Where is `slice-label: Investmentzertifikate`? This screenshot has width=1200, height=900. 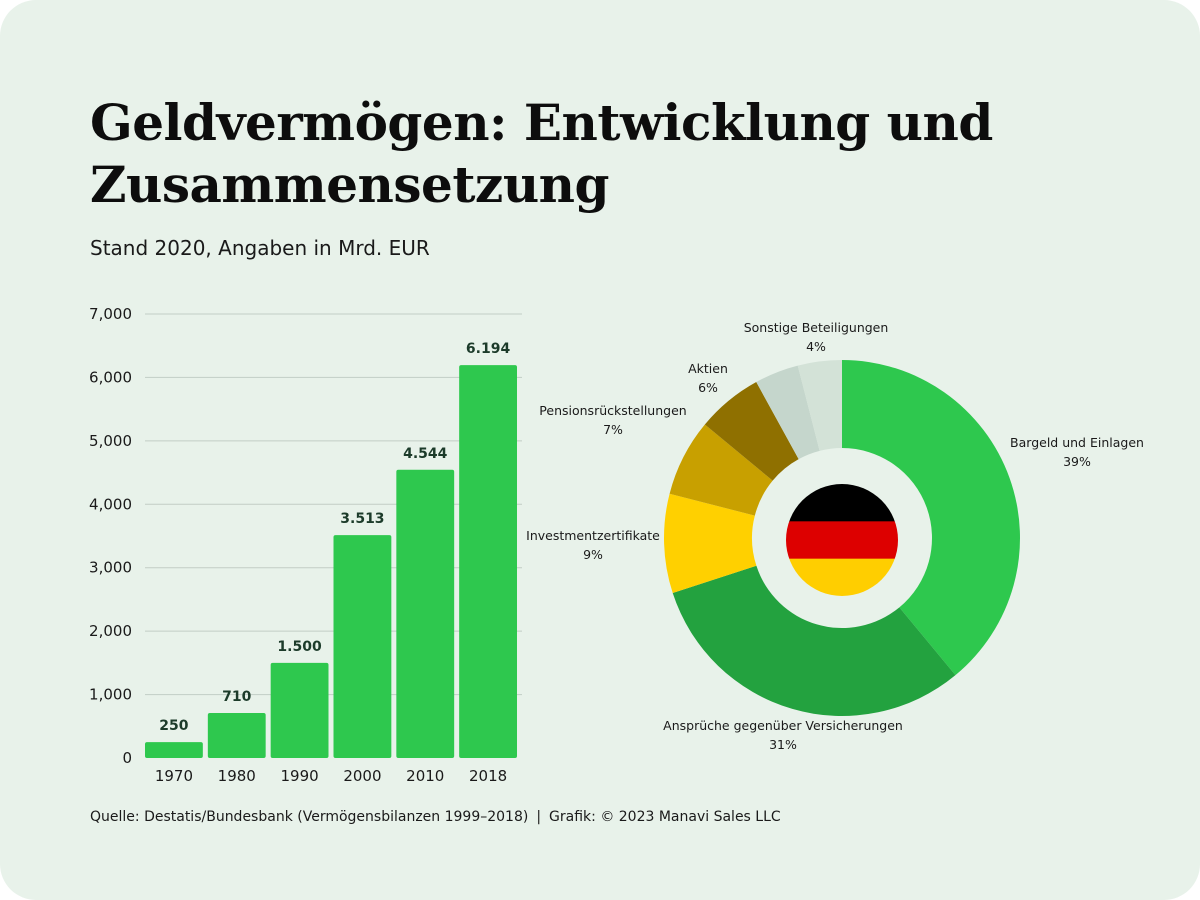 slice-label: Investmentzertifikate is located at coordinates (593, 535).